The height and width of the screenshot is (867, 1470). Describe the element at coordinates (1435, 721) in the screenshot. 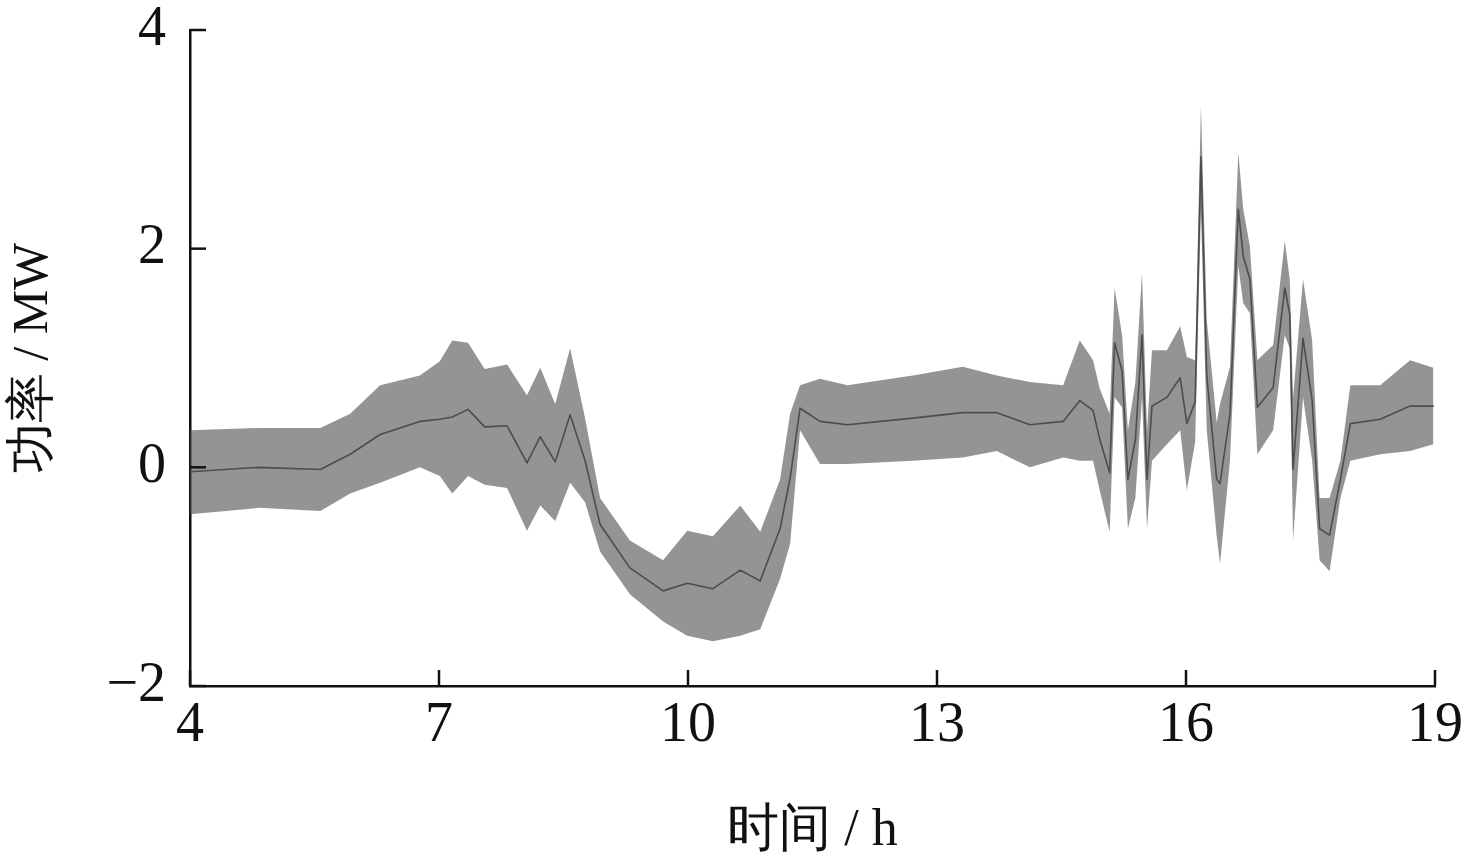

I see `x-tick-label: 19` at that location.